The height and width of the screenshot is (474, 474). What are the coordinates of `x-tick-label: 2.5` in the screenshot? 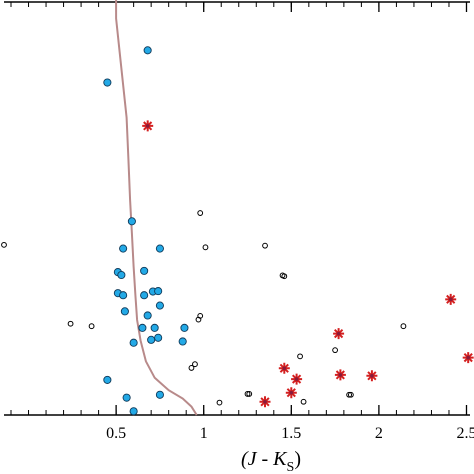 It's located at (465, 433).